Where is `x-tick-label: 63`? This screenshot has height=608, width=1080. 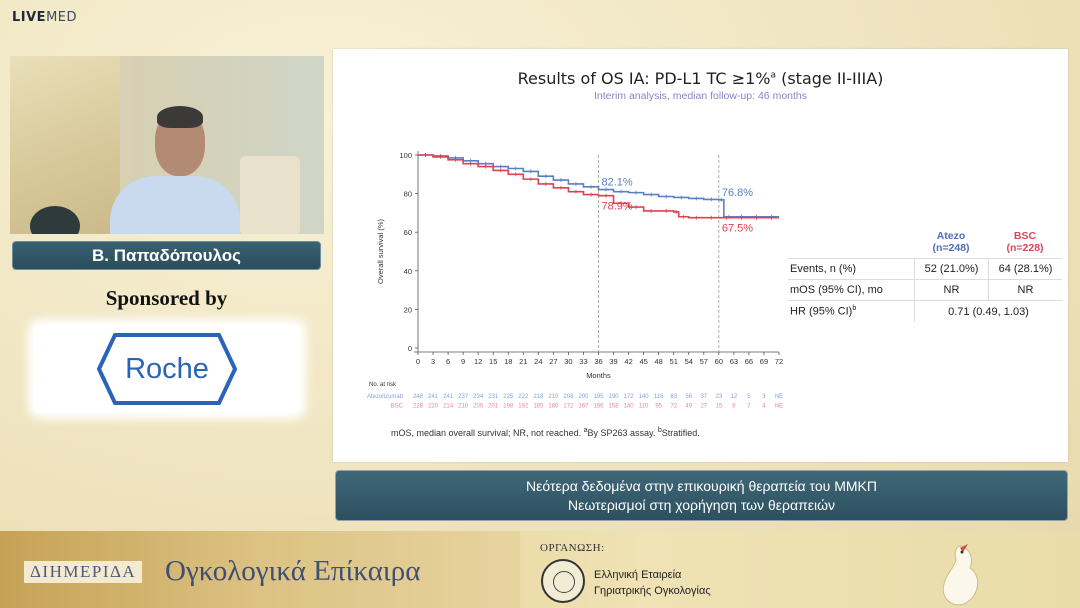 x-tick-label: 63 is located at coordinates (734, 361).